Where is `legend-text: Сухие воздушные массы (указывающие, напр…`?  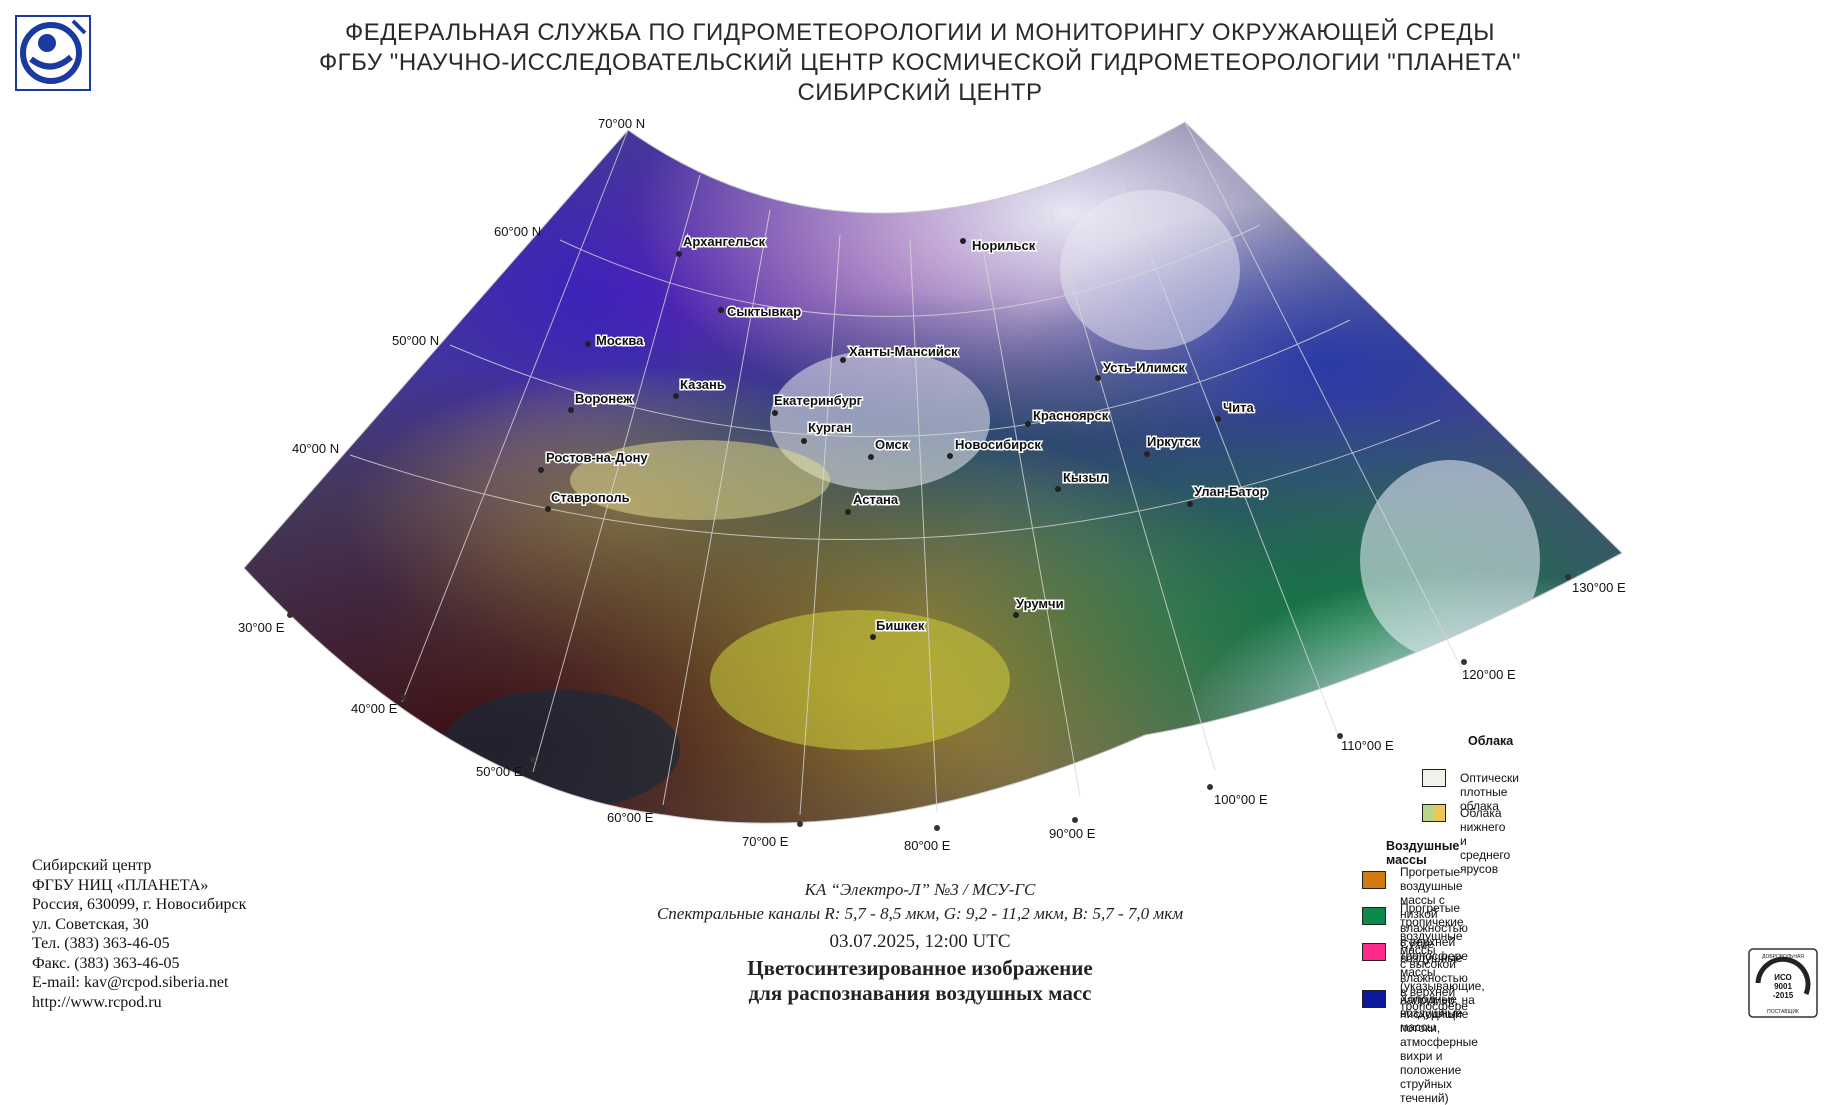
legend-text: Сухие воздушные массы (указывающие, напр… is located at coordinates (1442, 972).